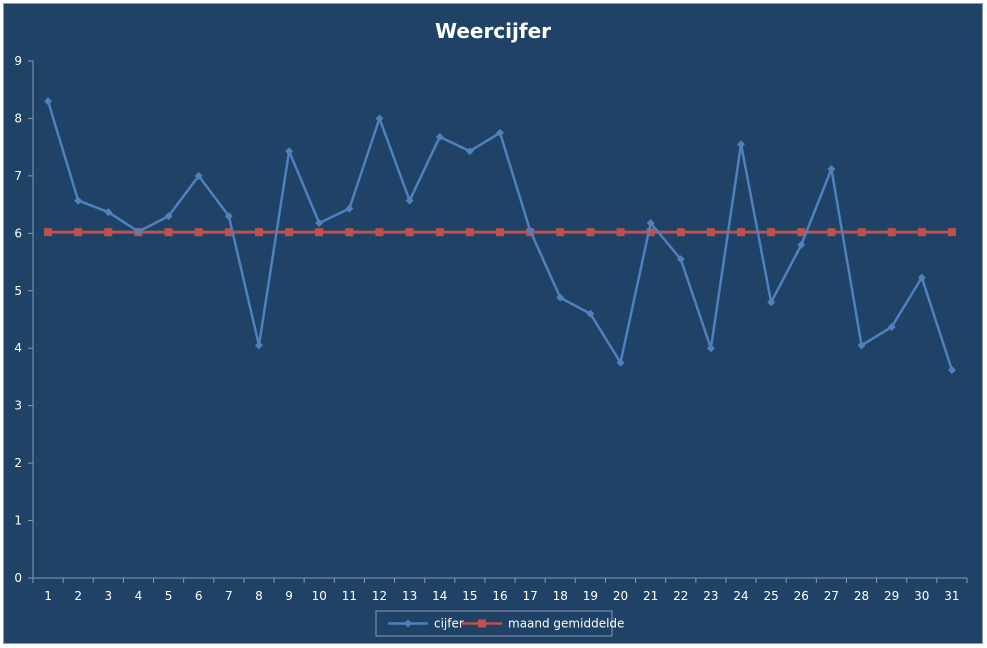 The width and height of the screenshot is (987, 648). What do you see at coordinates (18, 118) in the screenshot?
I see `y-tick-label: 8` at bounding box center [18, 118].